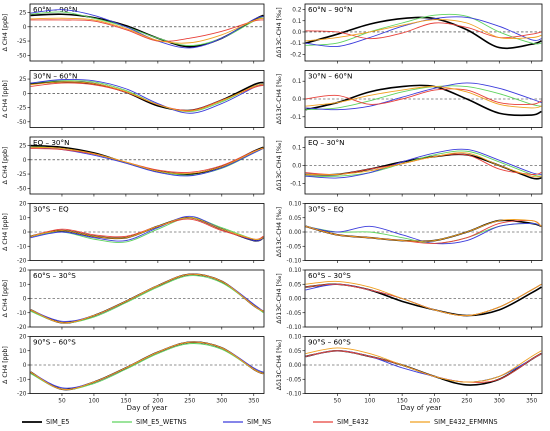 The image size is (550, 431). I want to click on y-tick-label: 0.2, so click(297, 11).